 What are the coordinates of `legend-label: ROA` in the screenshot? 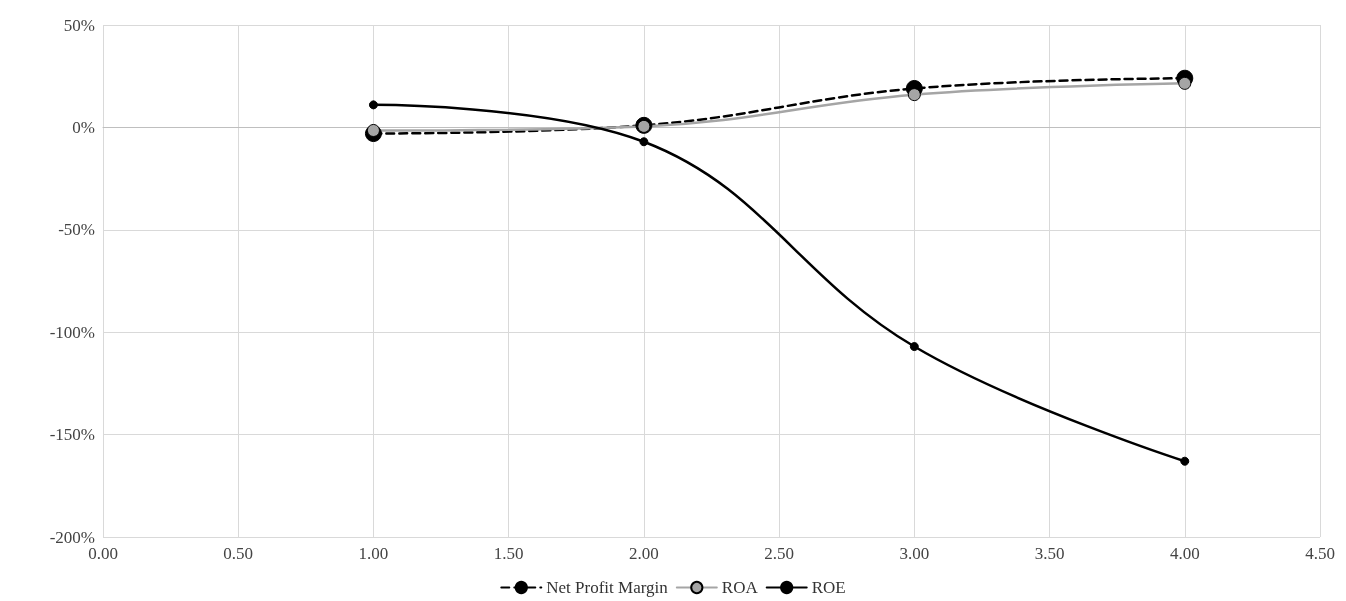 It's located at (740, 587).